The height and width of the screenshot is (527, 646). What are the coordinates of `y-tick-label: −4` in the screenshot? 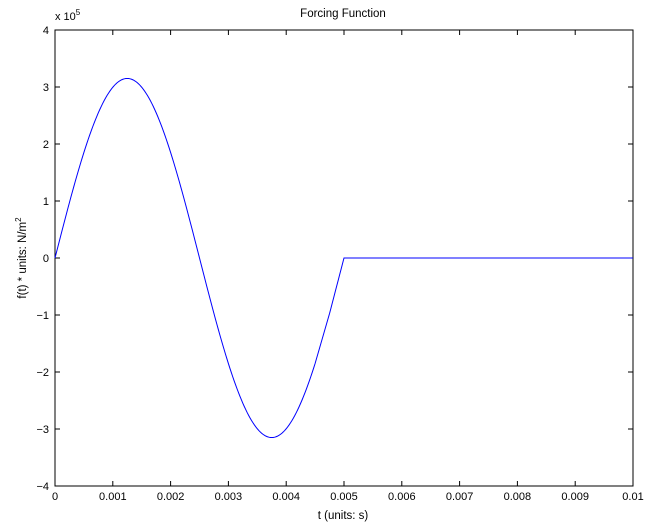 It's located at (42, 487).